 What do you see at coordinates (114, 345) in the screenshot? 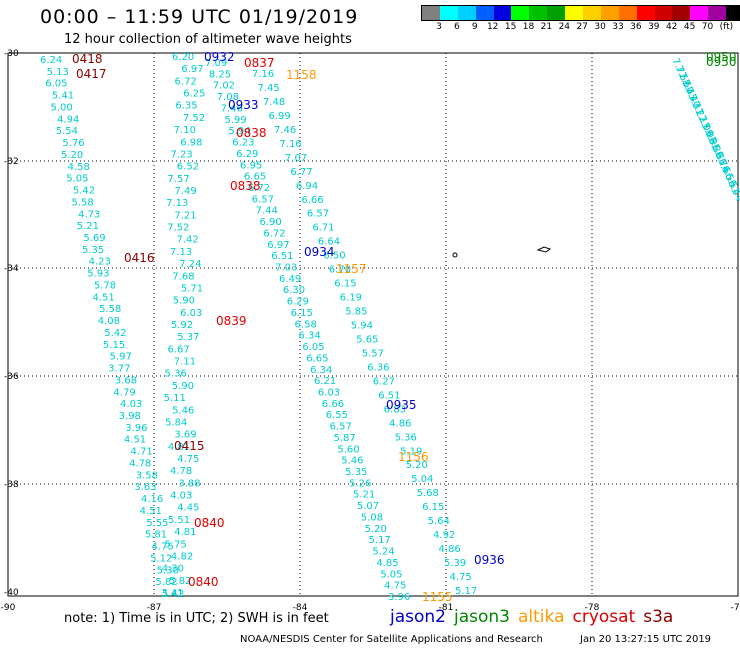
I see `swh-value: 5.15` at bounding box center [114, 345].